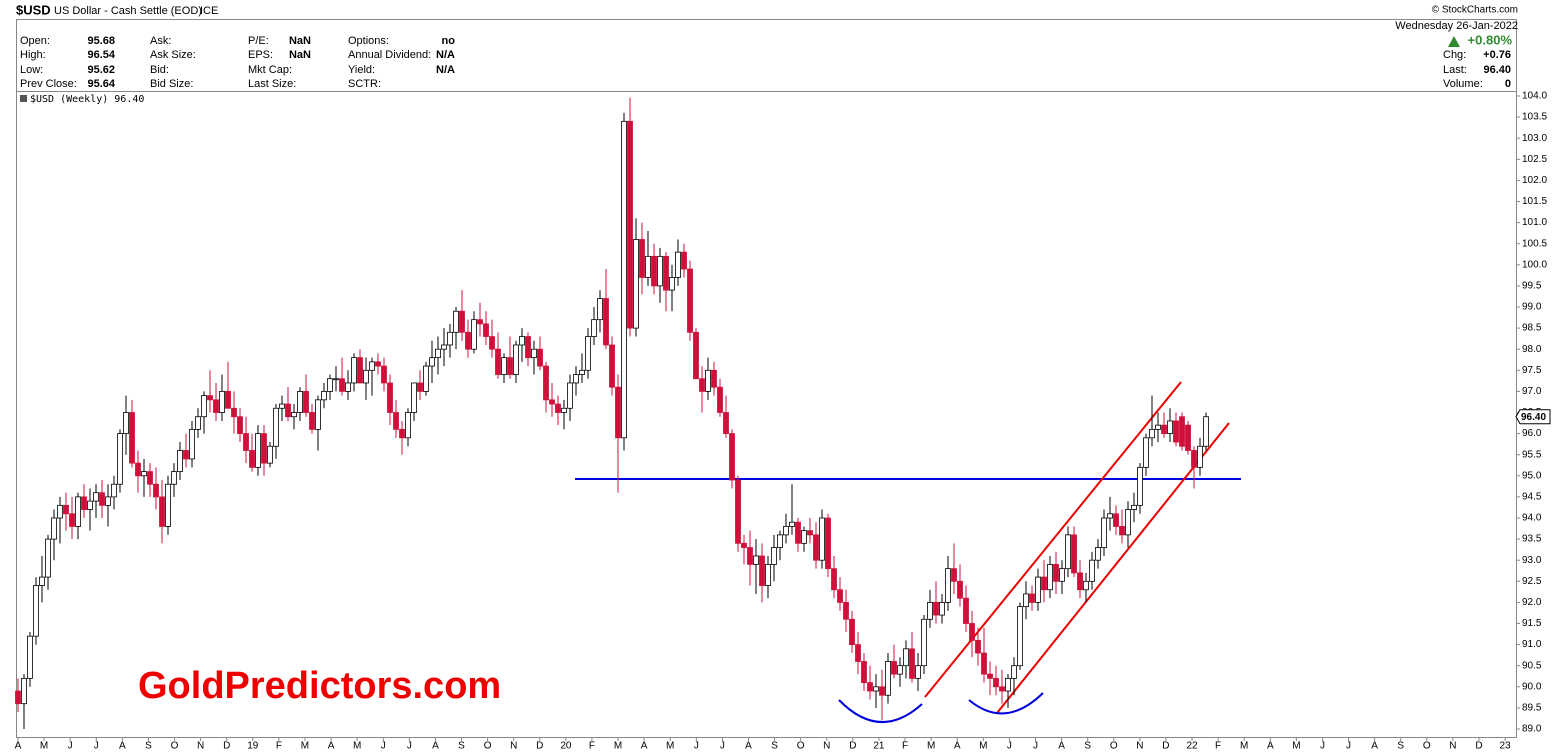 This screenshot has width=1565, height=754. I want to click on y-tick-label: 101.5, so click(1534, 201).